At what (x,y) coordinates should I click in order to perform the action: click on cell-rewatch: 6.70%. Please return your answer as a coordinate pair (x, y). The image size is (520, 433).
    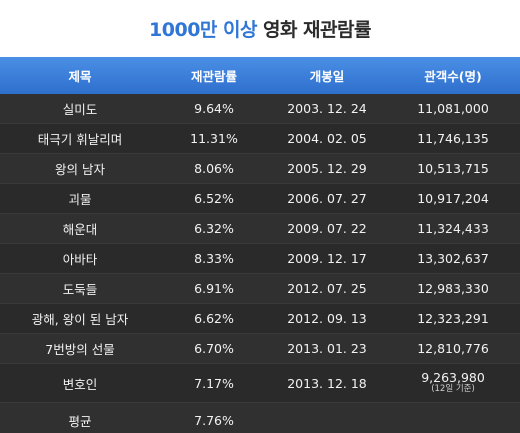
    Looking at the image, I should click on (214, 348).